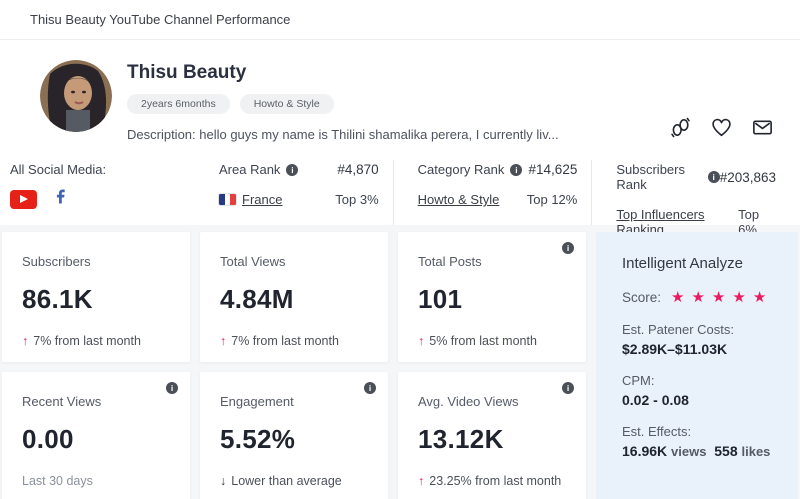 The height and width of the screenshot is (499, 800). Describe the element at coordinates (56, 261) in the screenshot. I see `card-label: Subscribers` at that location.